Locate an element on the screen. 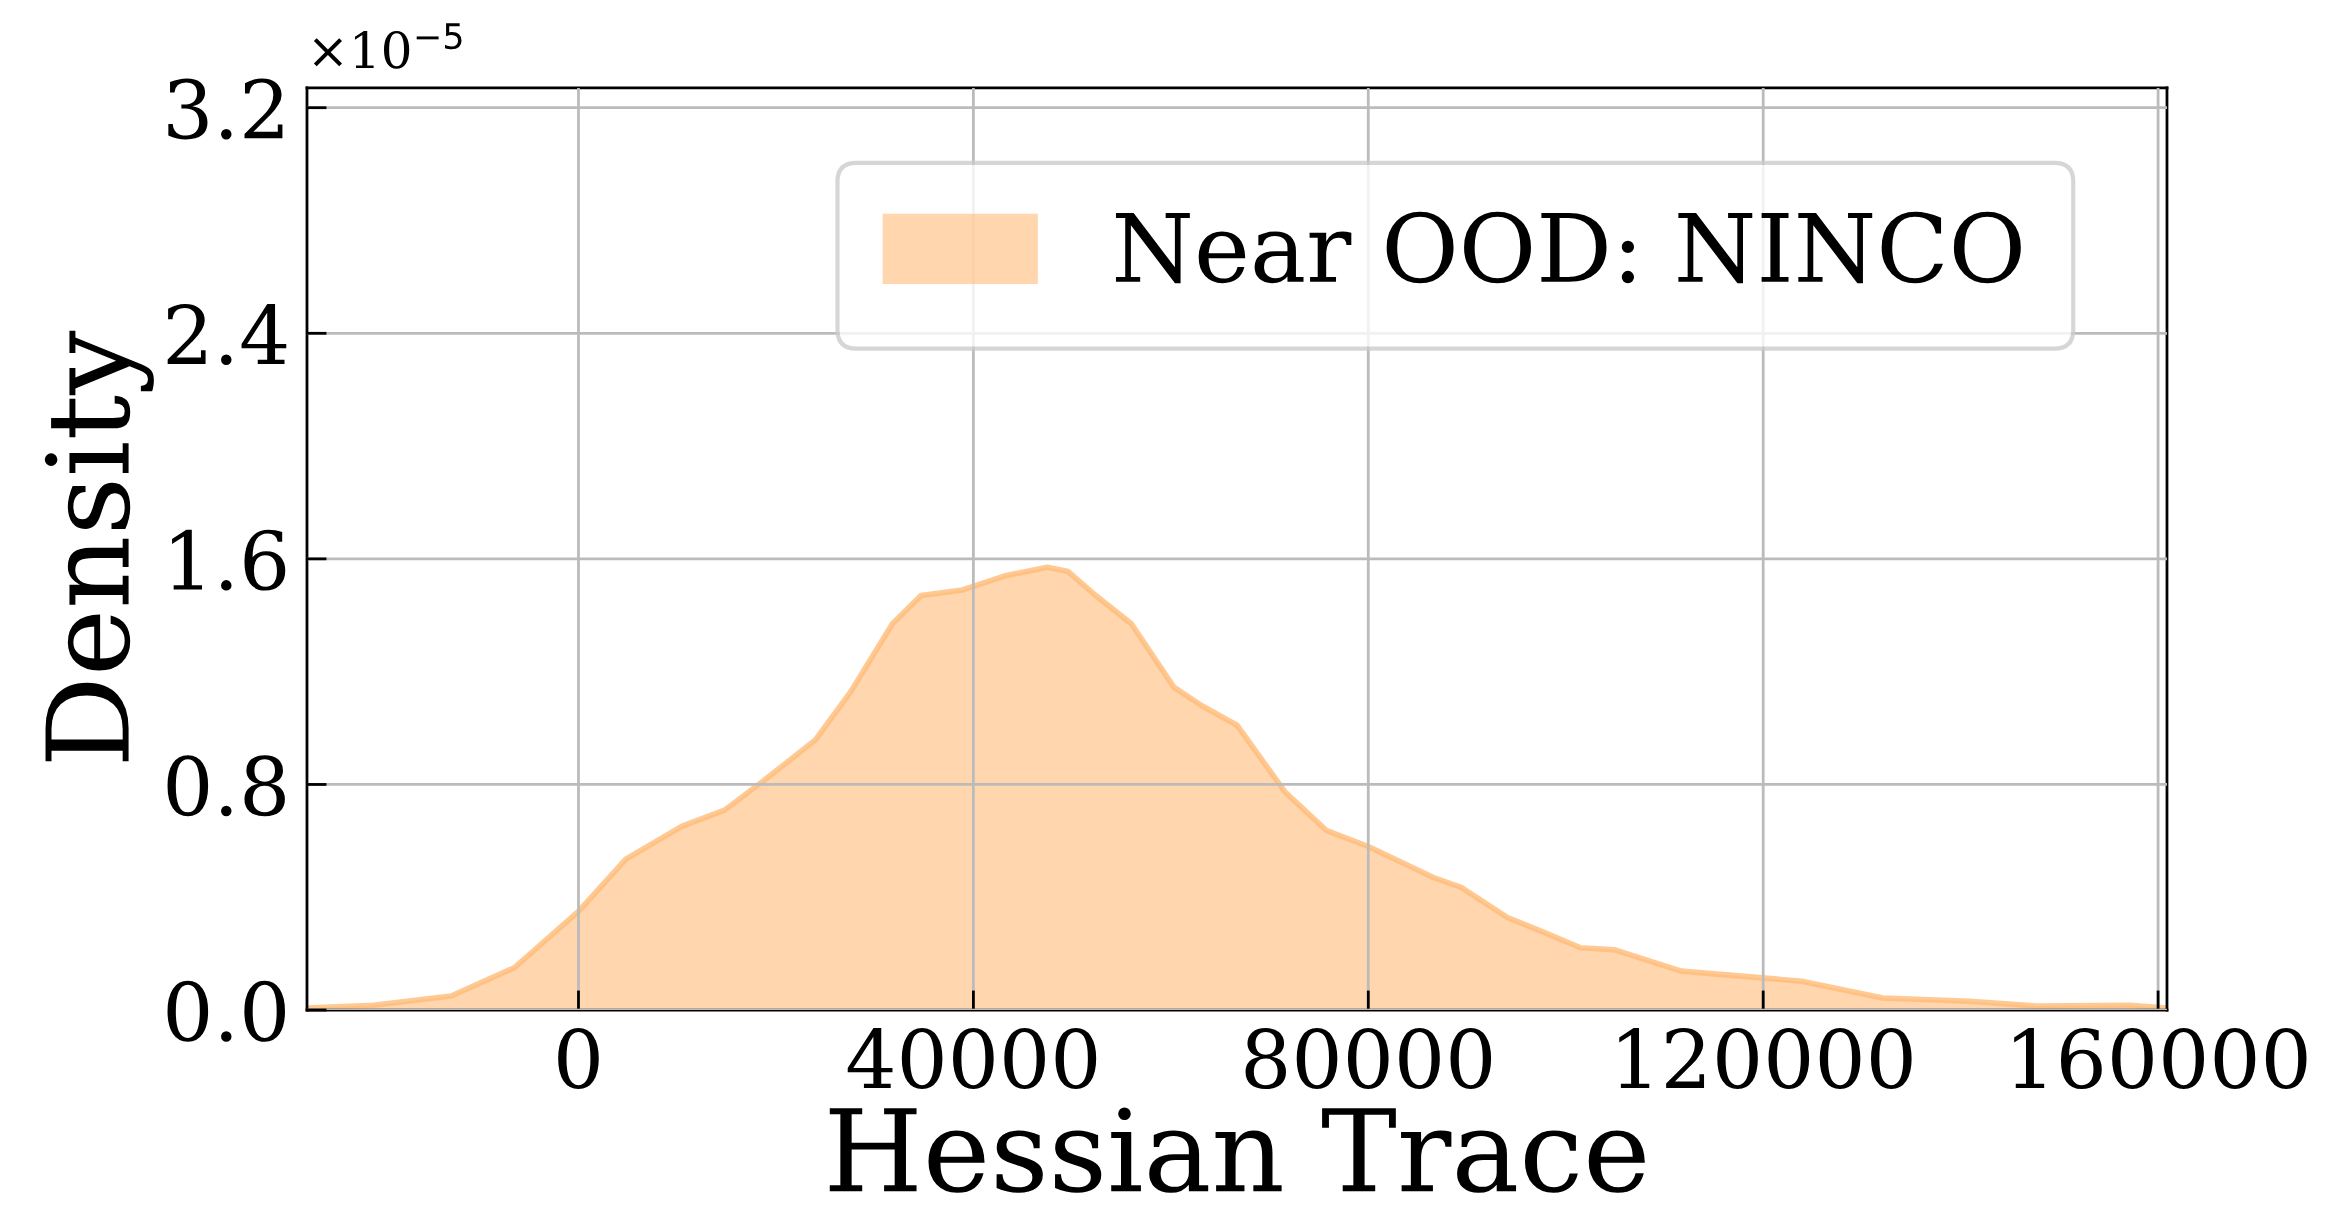 This screenshot has width=2347, height=1215. y-tick-label: 3.2 is located at coordinates (225, 109).